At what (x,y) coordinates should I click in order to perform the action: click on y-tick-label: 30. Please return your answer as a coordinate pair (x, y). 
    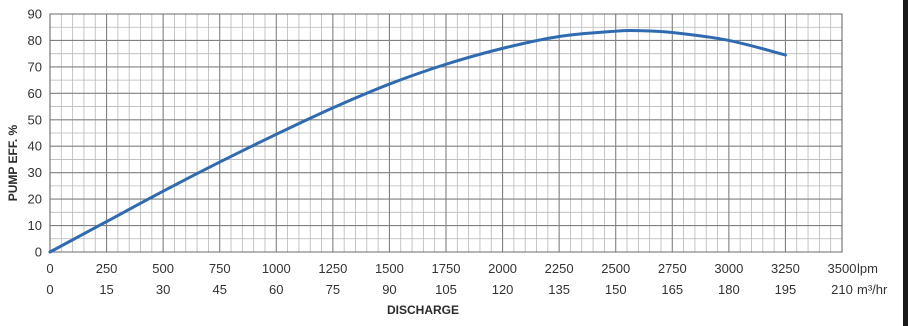
    Looking at the image, I should click on (35, 172).